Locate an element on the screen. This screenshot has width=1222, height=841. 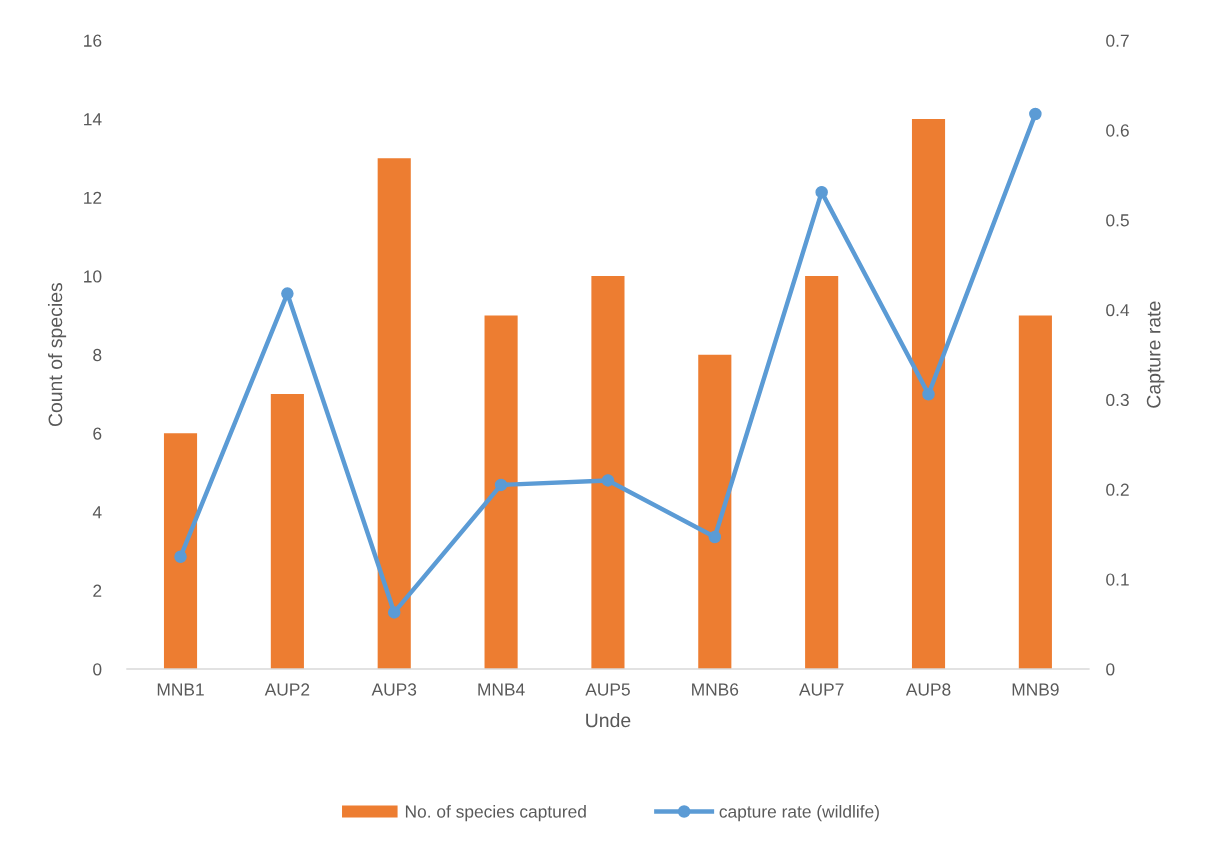
y-tick-label: 10 is located at coordinates (93, 276).